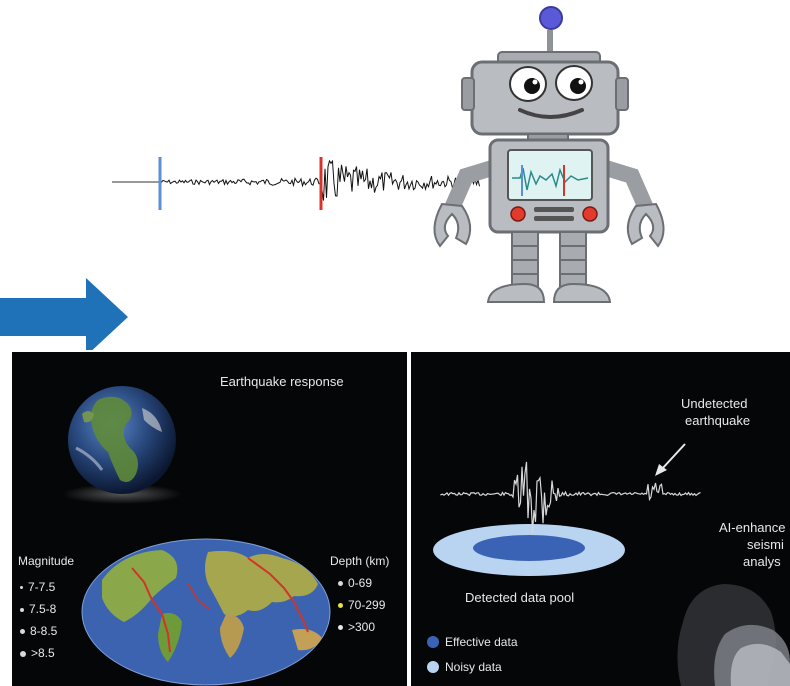 The height and width of the screenshot is (686, 790). What do you see at coordinates (360, 561) in the screenshot?
I see `depth-label: Depth (km)` at bounding box center [360, 561].